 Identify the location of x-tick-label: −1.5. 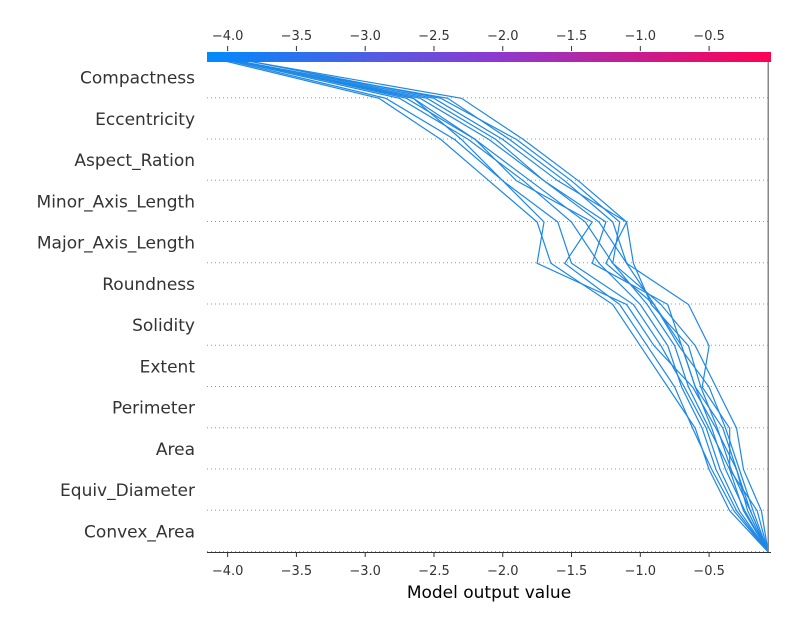
(572, 571).